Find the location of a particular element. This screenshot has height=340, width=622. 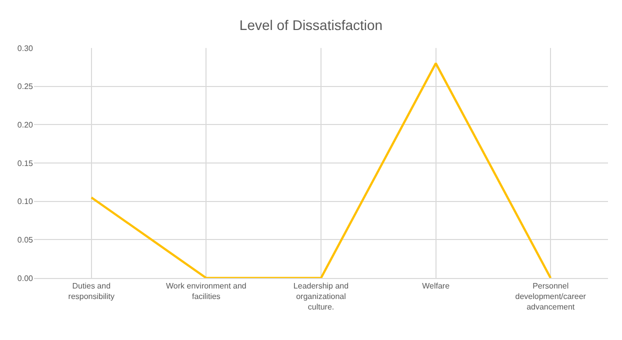

y-tick-label: 0.15 is located at coordinates (25, 163).